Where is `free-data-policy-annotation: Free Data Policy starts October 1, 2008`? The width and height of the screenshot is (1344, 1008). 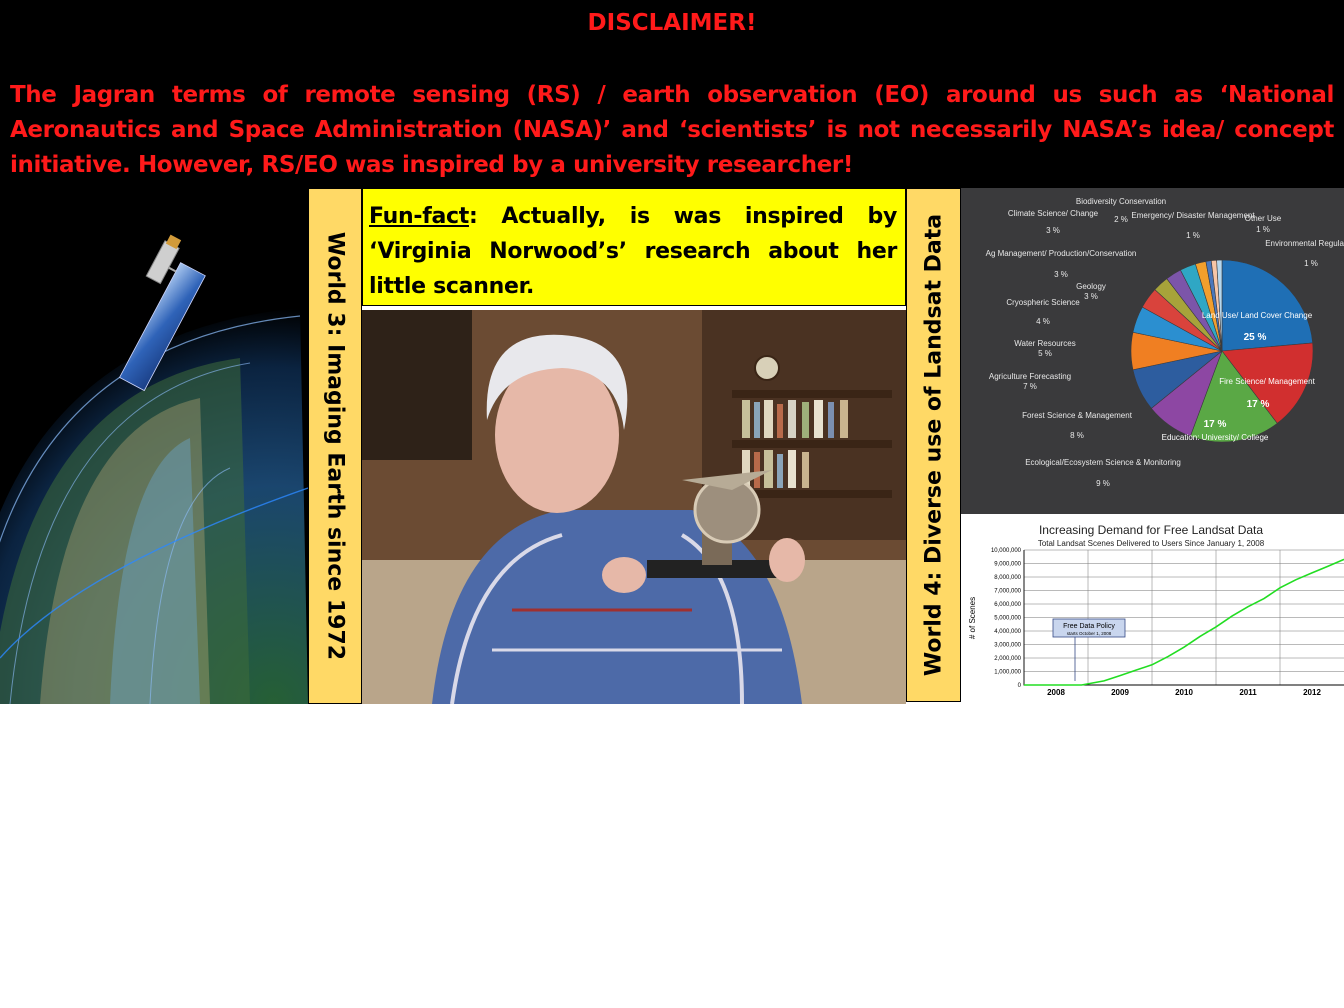
free-data-policy-annotation: Free Data Policy starts October 1, 2008 is located at coordinates (1089, 649).